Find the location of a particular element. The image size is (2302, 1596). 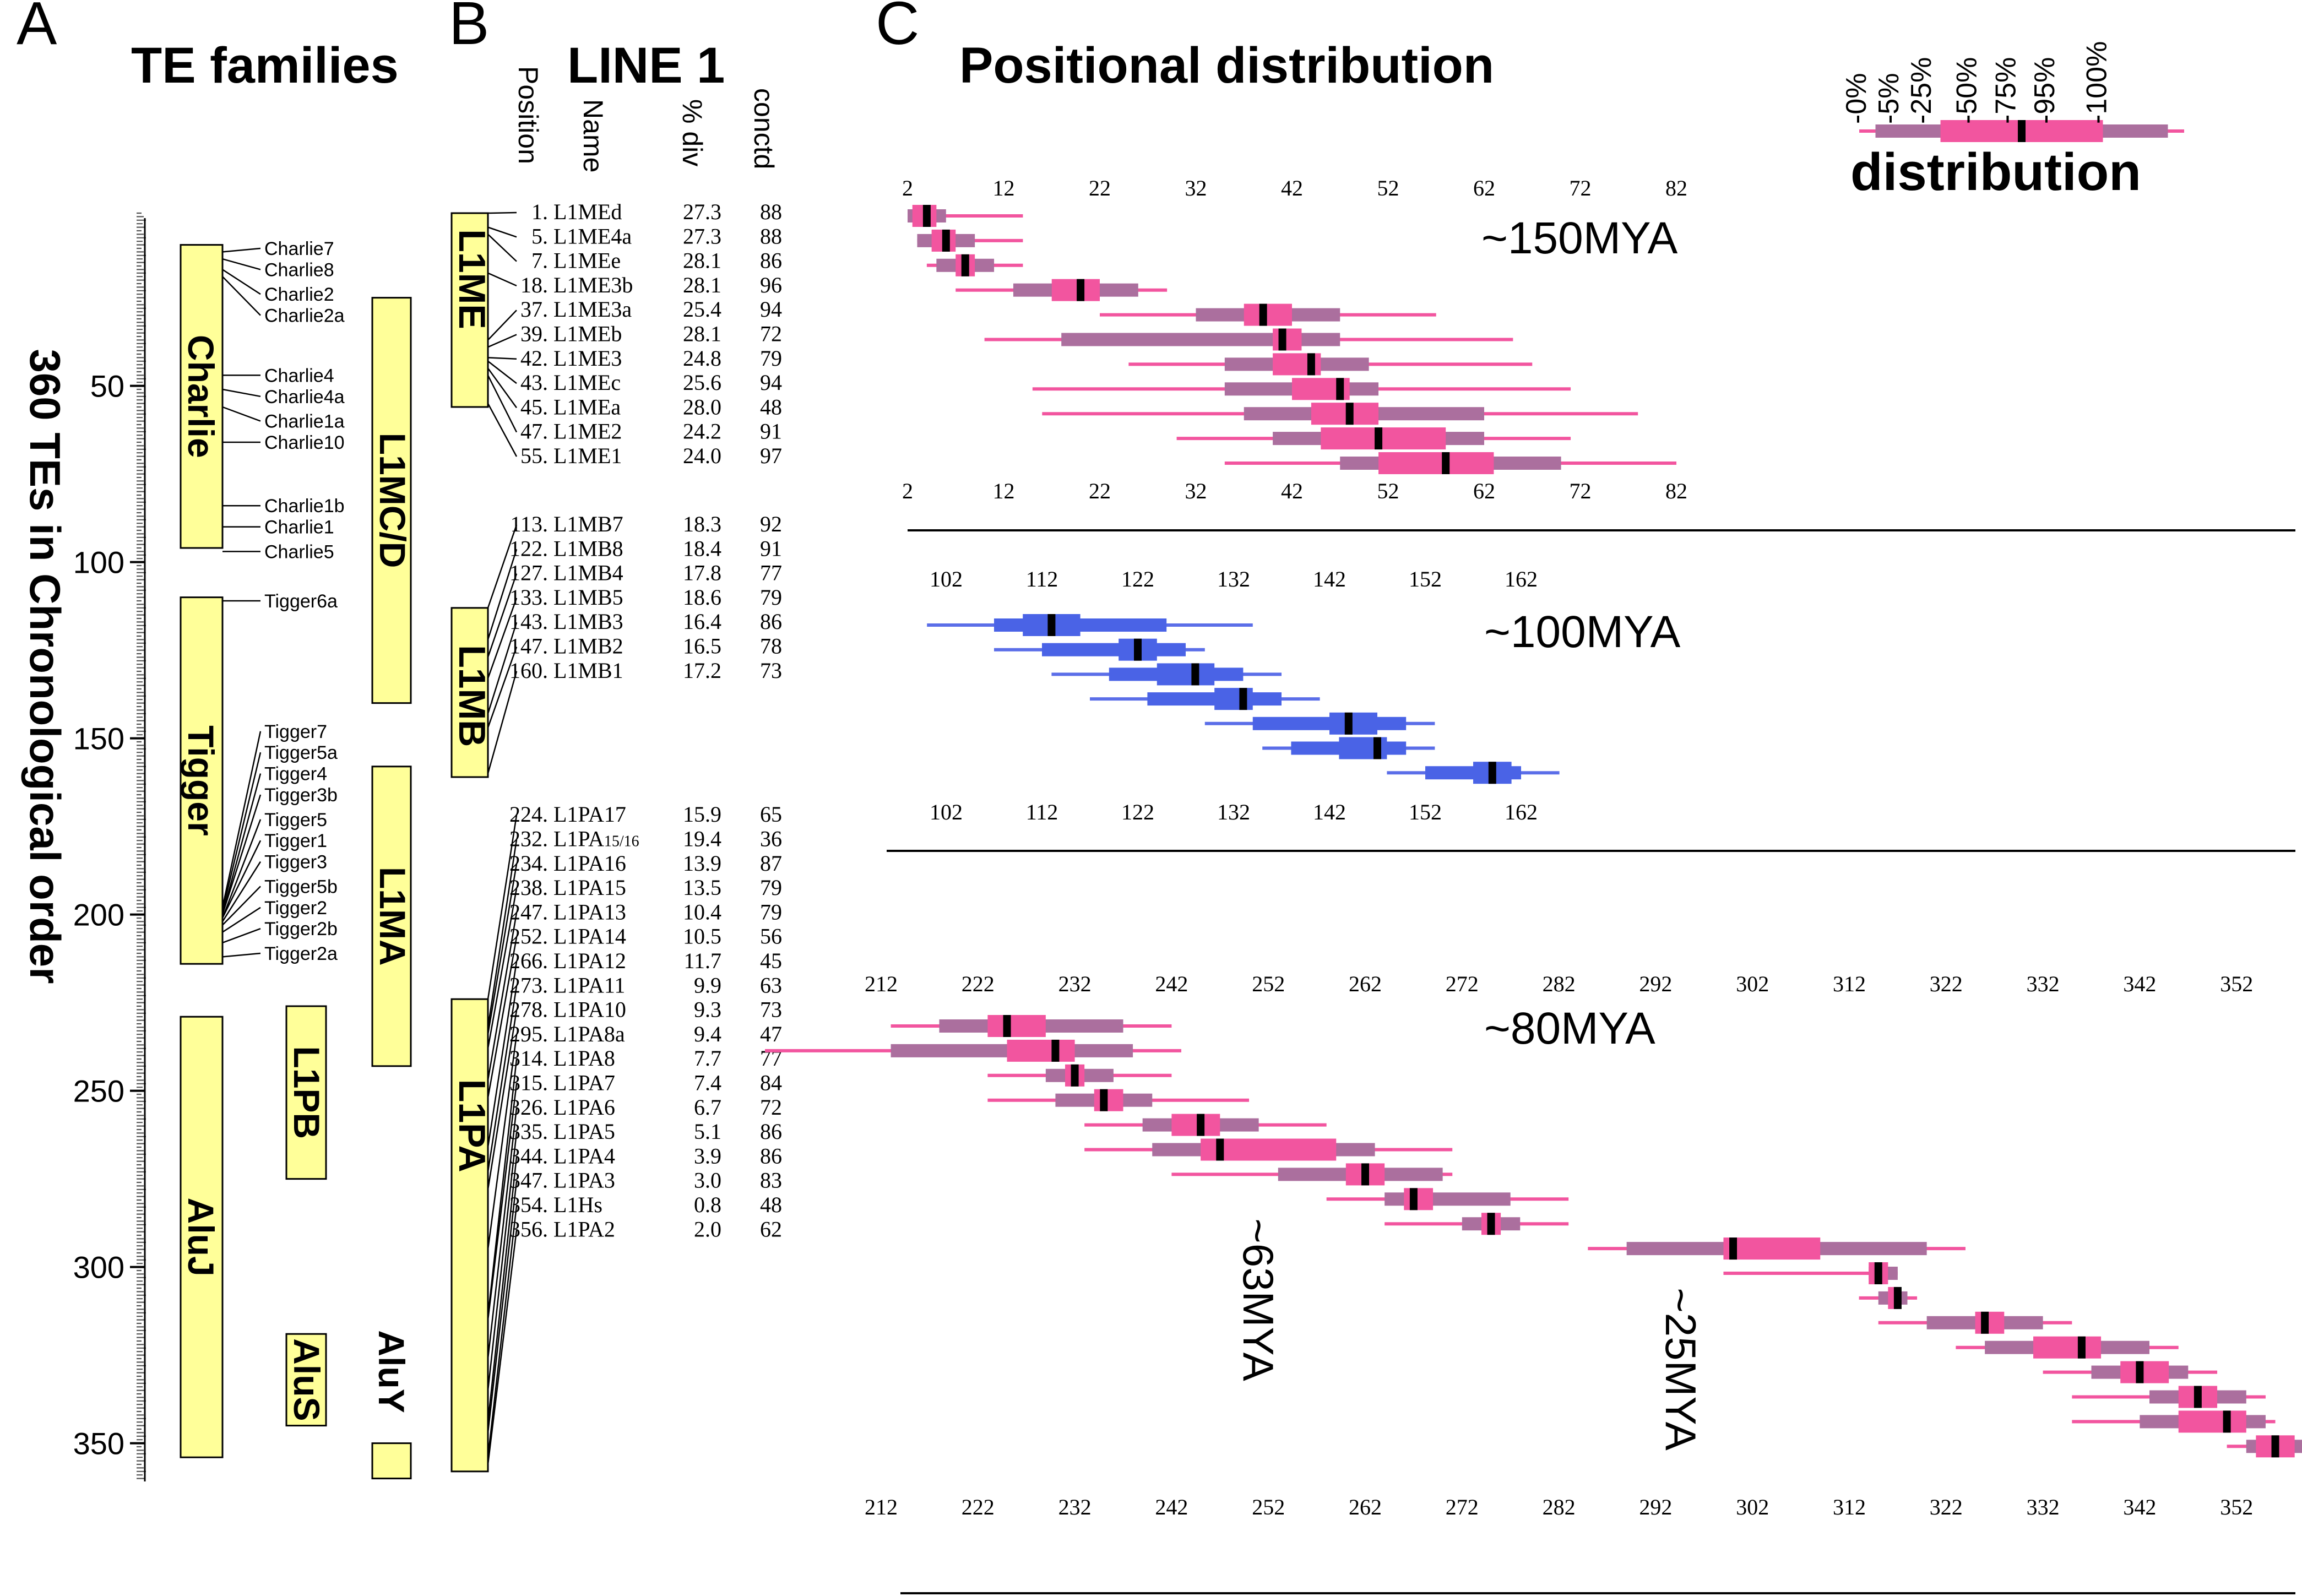

row-percent-divergence: 16.5 is located at coordinates (702, 646).